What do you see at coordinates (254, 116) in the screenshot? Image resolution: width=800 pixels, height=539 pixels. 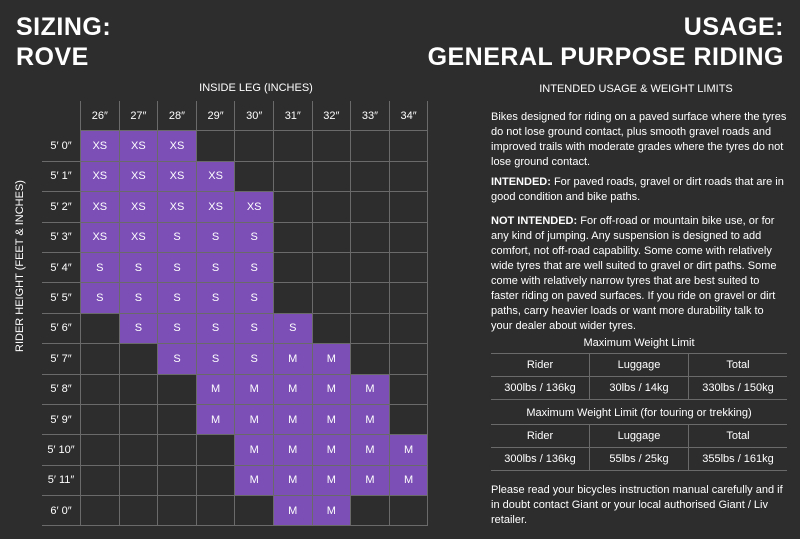 I see `column-header: 30″` at bounding box center [254, 116].